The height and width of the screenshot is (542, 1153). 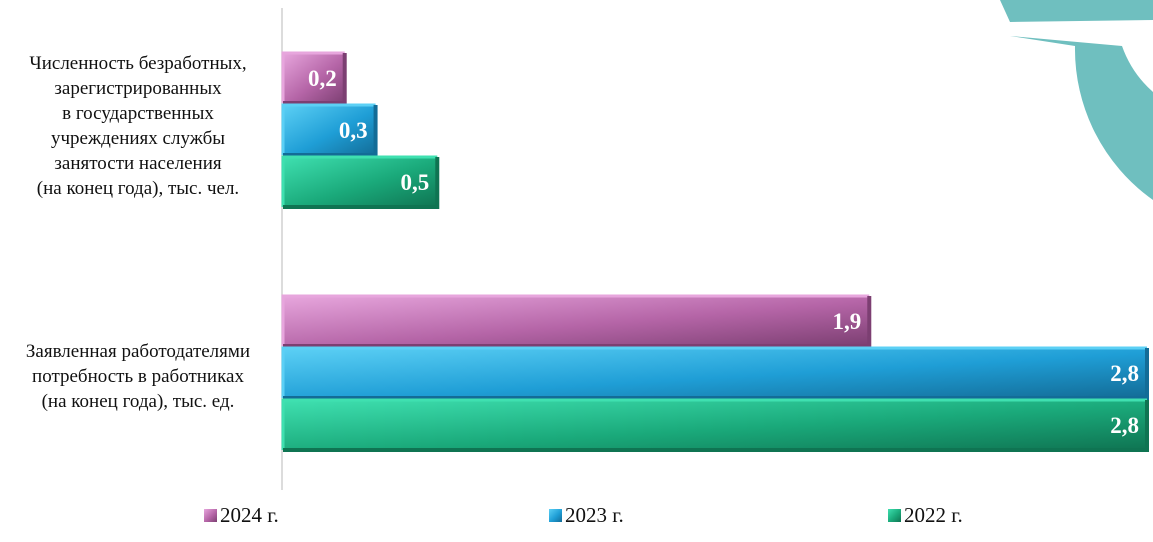 I want to click on bar-2022-cat0, so click(x=360, y=182).